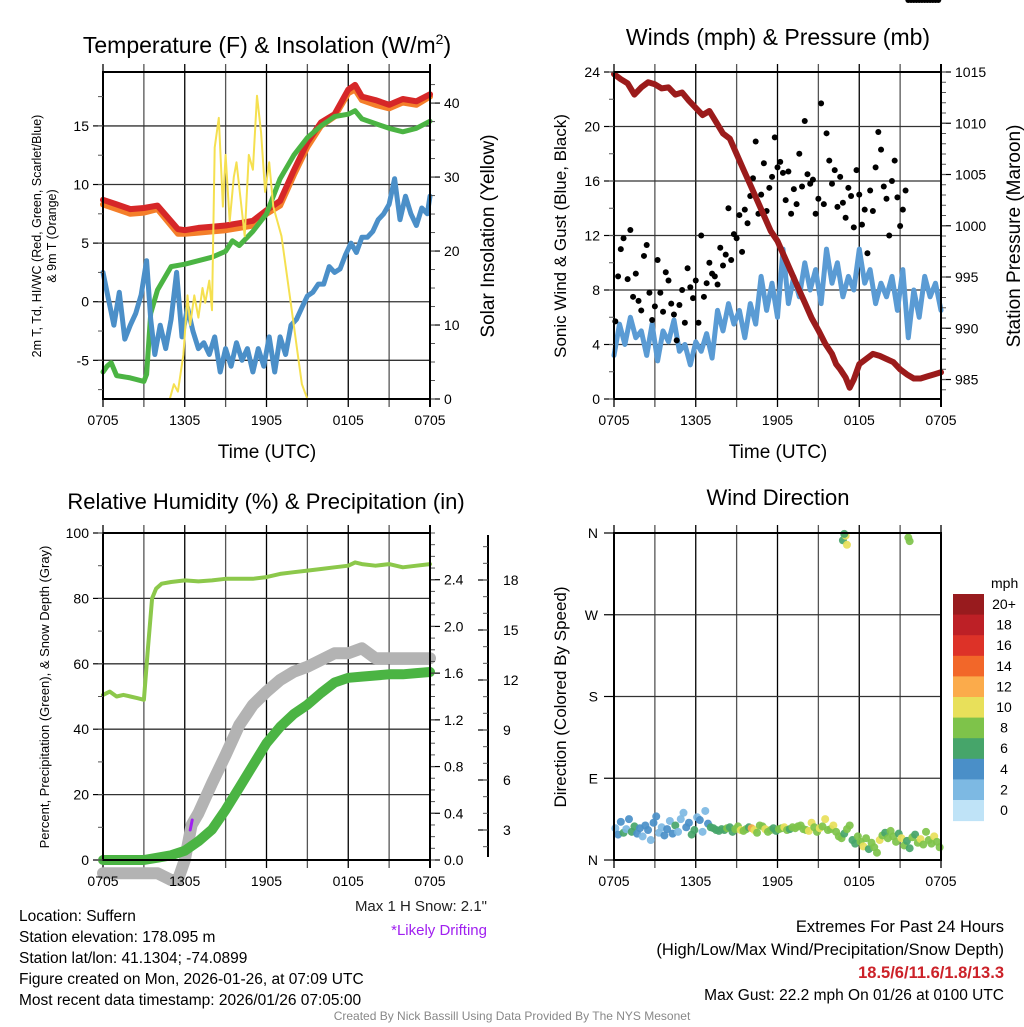  Describe the element at coordinates (778, 452) in the screenshot. I see `winds-x-axis-label: Time (UTC)` at that location.